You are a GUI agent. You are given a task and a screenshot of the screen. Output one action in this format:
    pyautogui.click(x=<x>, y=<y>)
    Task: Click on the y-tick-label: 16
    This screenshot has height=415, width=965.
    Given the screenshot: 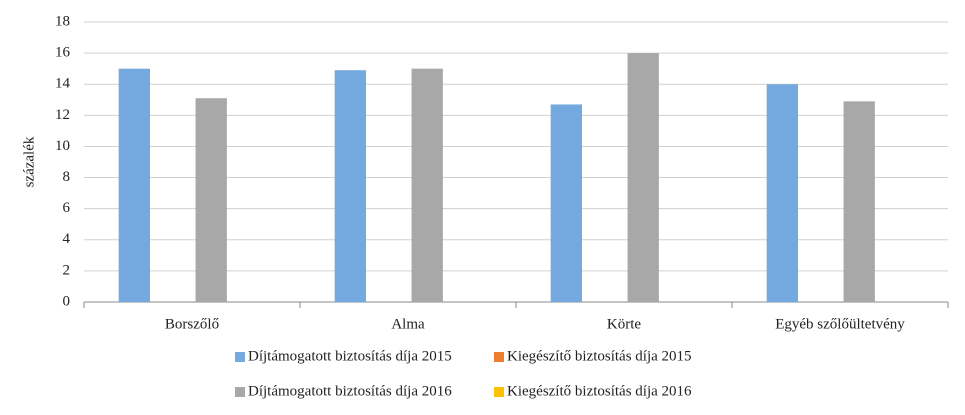 What is the action you would take?
    pyautogui.click(x=63, y=53)
    